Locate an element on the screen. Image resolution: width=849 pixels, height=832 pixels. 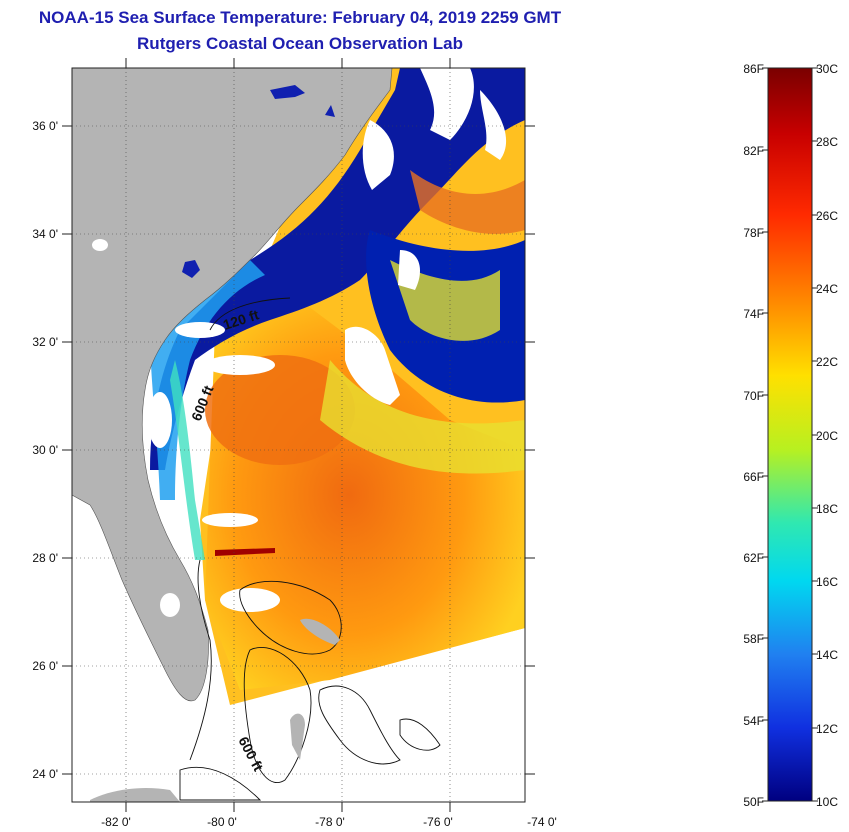
lat-label-28: 28 0' is located at coordinates (45, 558).